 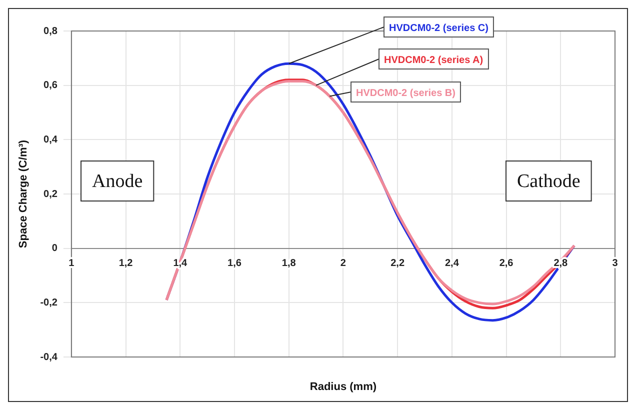 I want to click on x-axis-title: Radius (mm), so click(x=343, y=387).